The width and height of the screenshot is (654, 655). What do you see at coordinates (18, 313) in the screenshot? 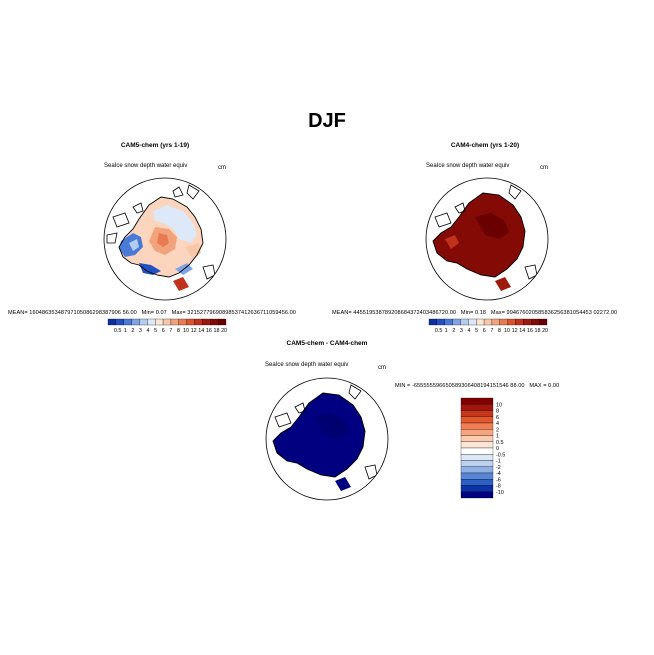
I see `mean-label-cam5: MEAN=` at bounding box center [18, 313].